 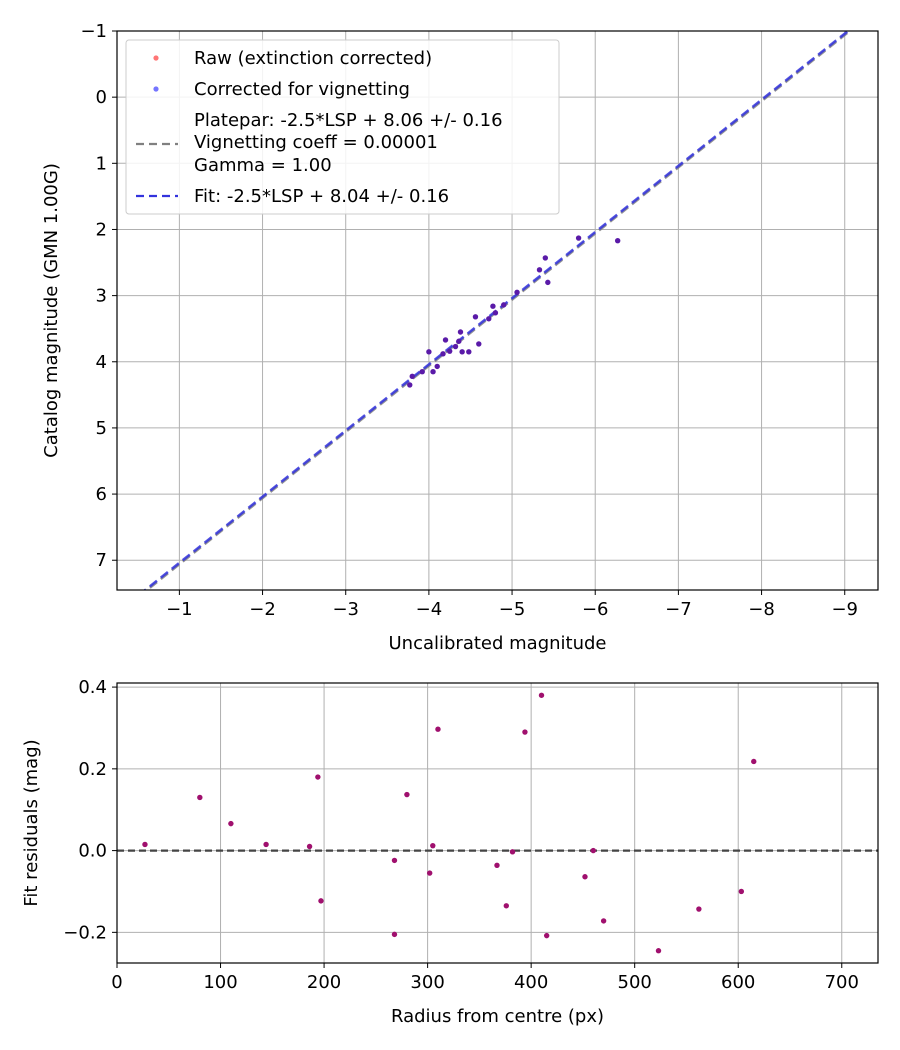 What do you see at coordinates (101, 229) in the screenshot?
I see `y-tick-label: 2` at bounding box center [101, 229].